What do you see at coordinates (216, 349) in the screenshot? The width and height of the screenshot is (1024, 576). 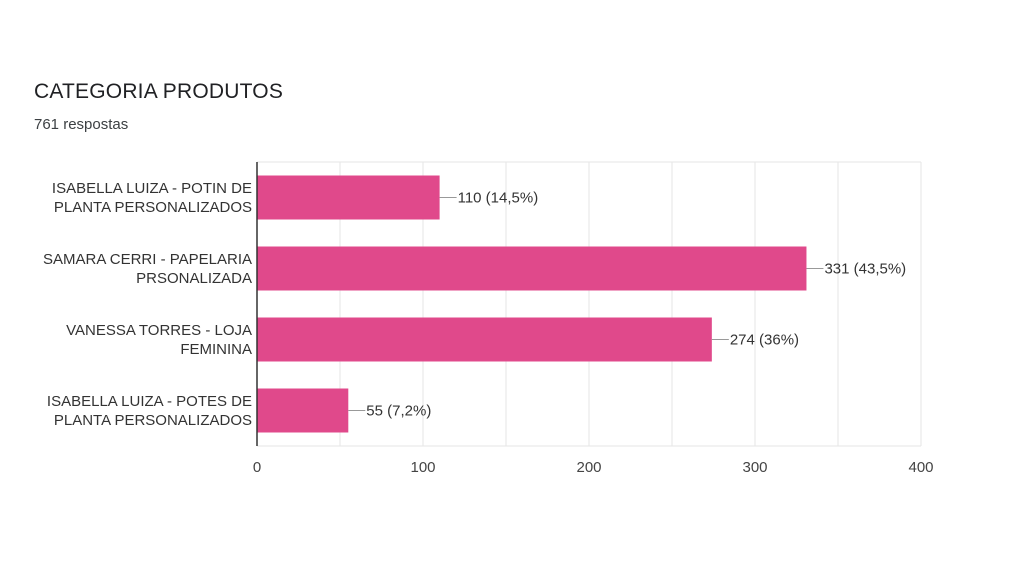 I see `category-label-3-line-2: FEMININA` at bounding box center [216, 349].